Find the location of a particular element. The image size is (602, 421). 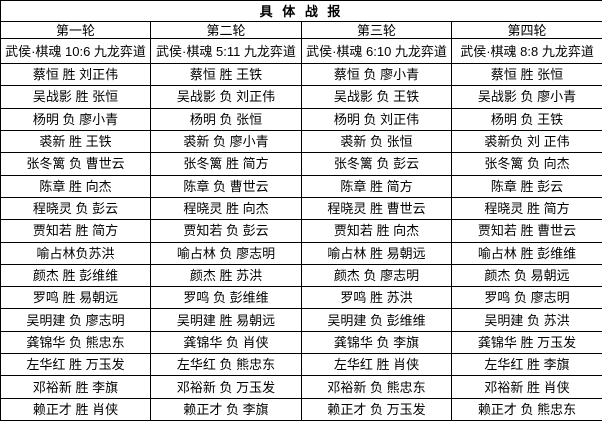

match-result-cell: 颜杰 负 易朝远 is located at coordinates (526, 275).